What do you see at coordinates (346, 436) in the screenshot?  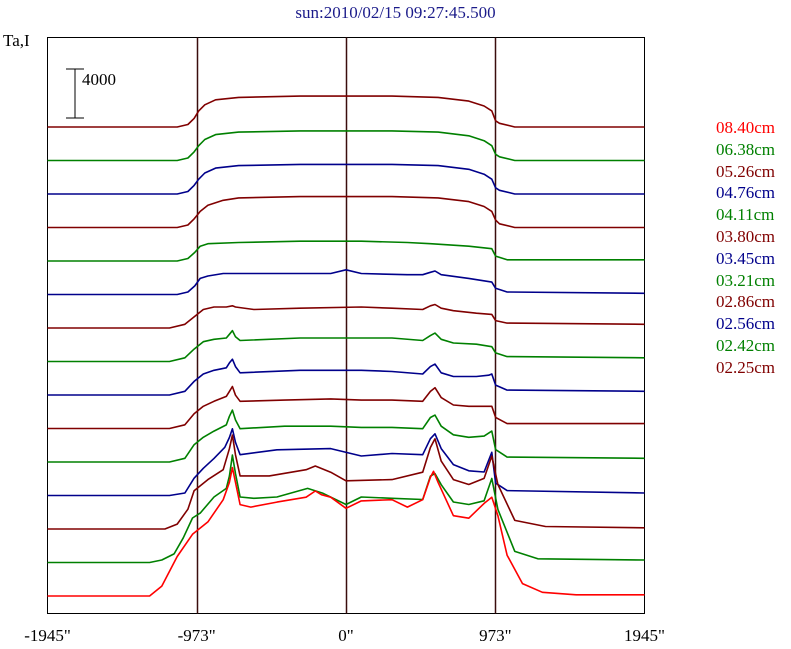 I see `series-line-04-11cm` at bounding box center [346, 436].